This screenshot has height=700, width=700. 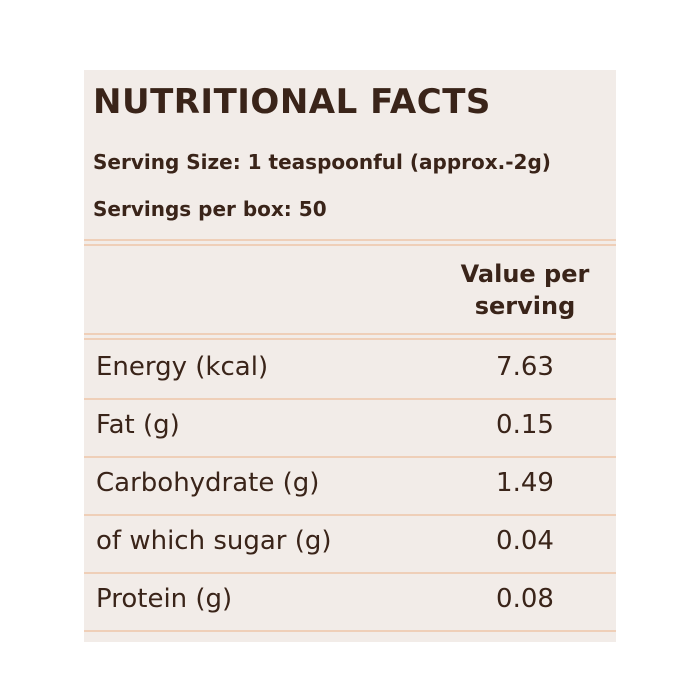 I want to click on row-value: 0.08, so click(x=525, y=599).